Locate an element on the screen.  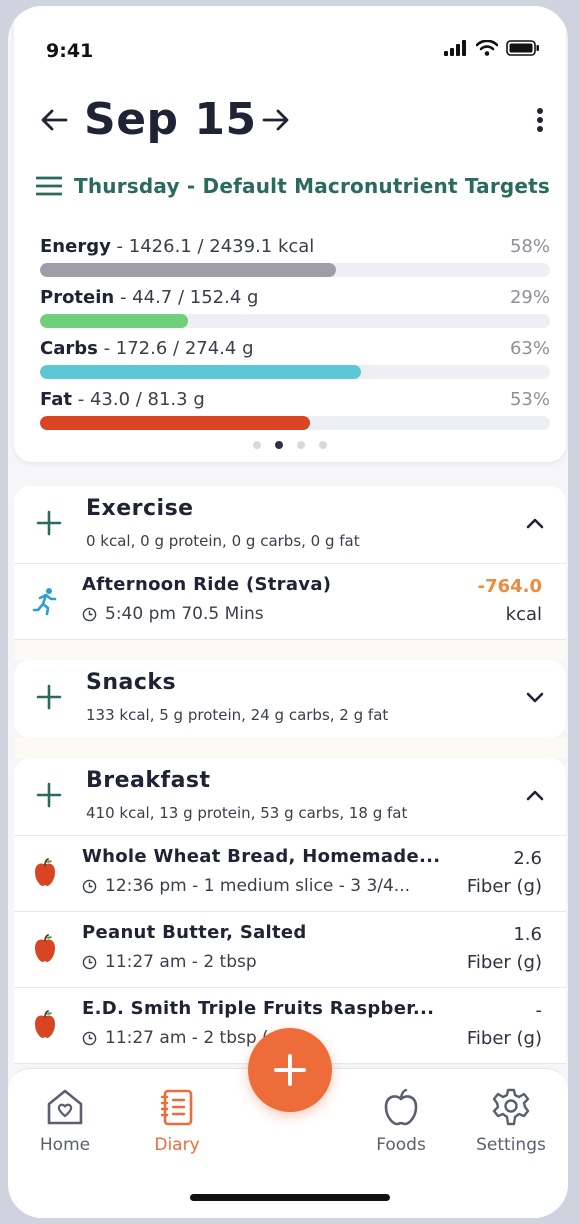
date-navigation: Sep 15 is located at coordinates (290, 120).